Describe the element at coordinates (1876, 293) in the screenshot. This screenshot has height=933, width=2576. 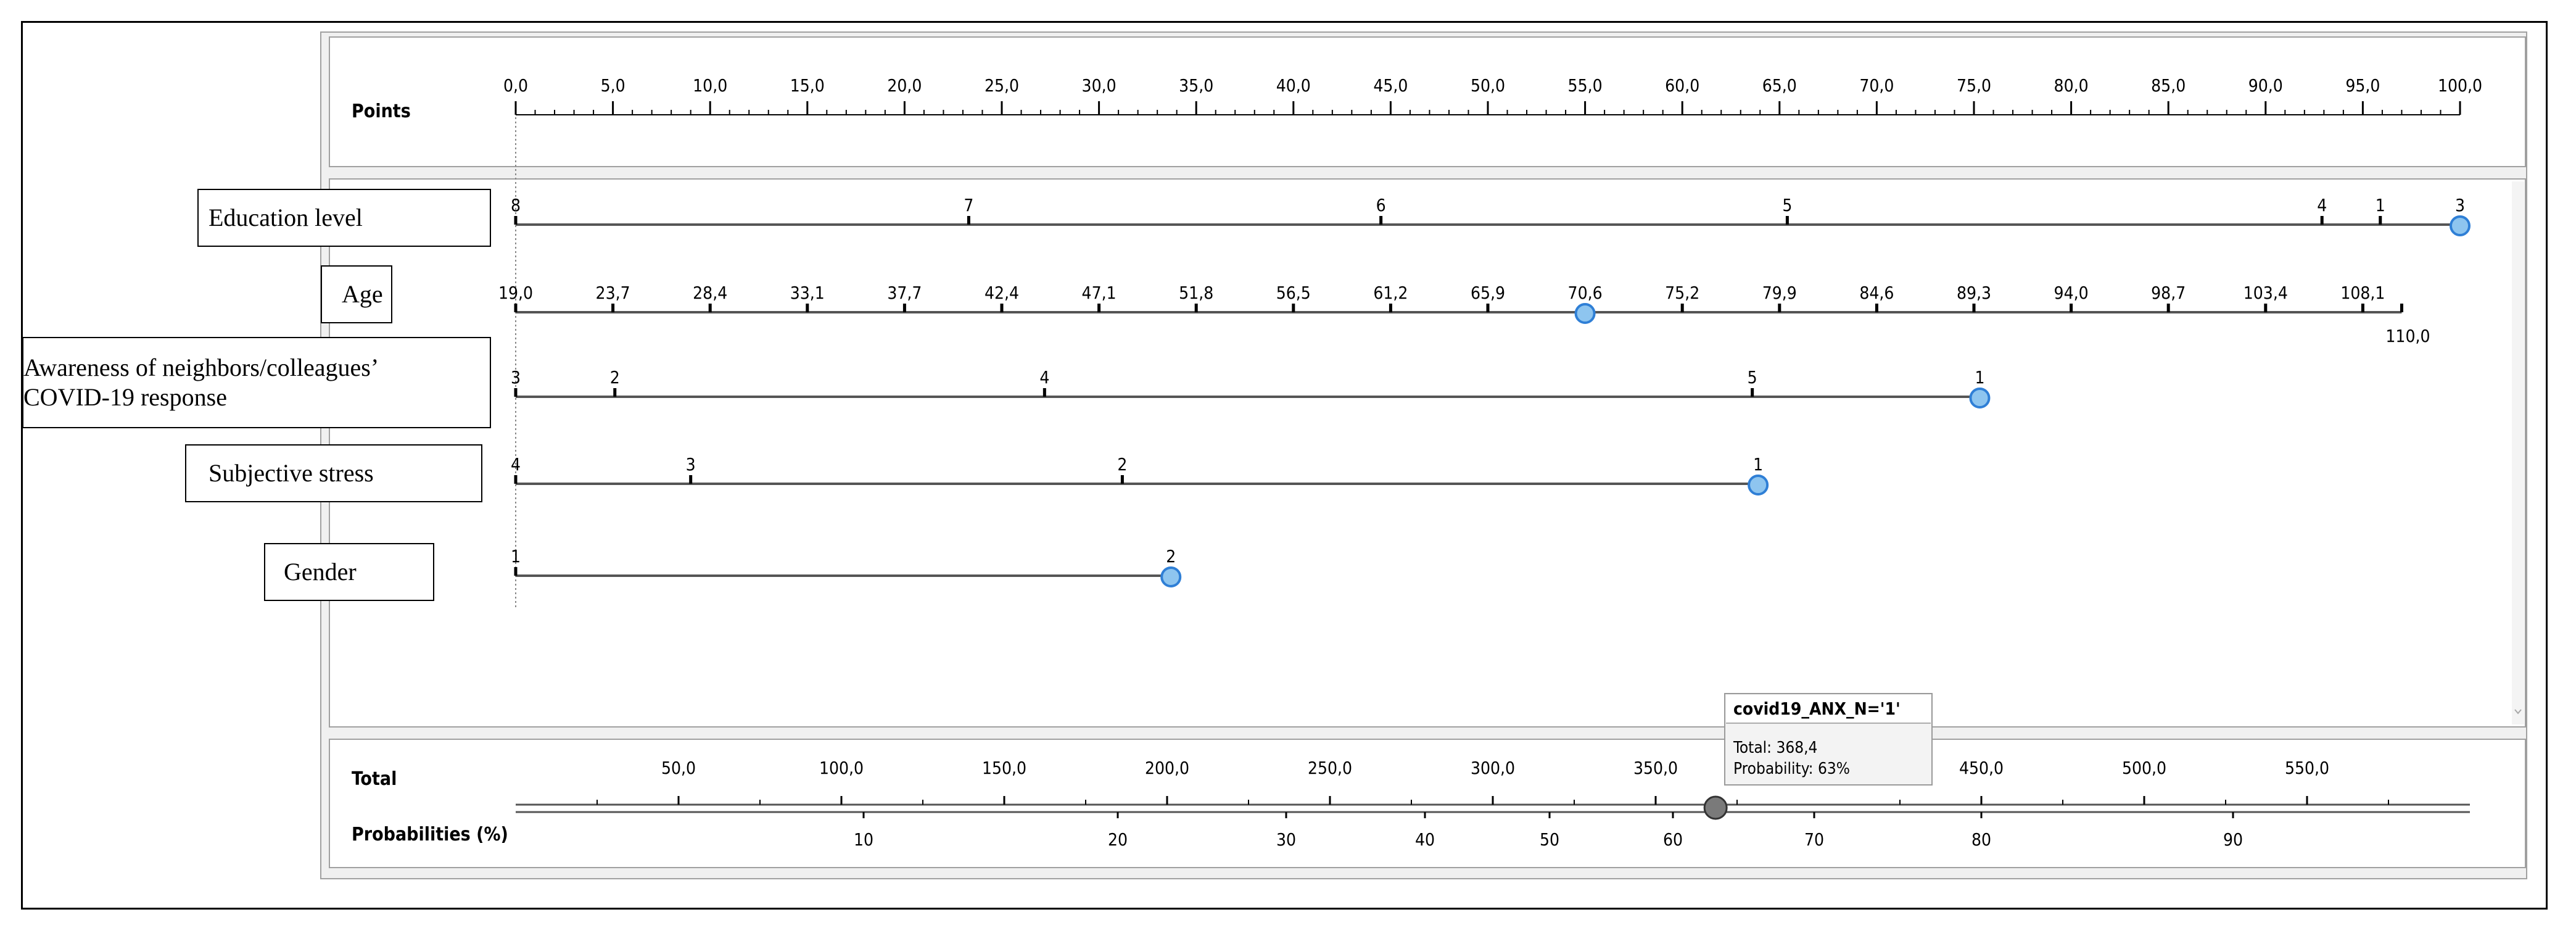
I see `variable-tick-label: 84,6` at that location.